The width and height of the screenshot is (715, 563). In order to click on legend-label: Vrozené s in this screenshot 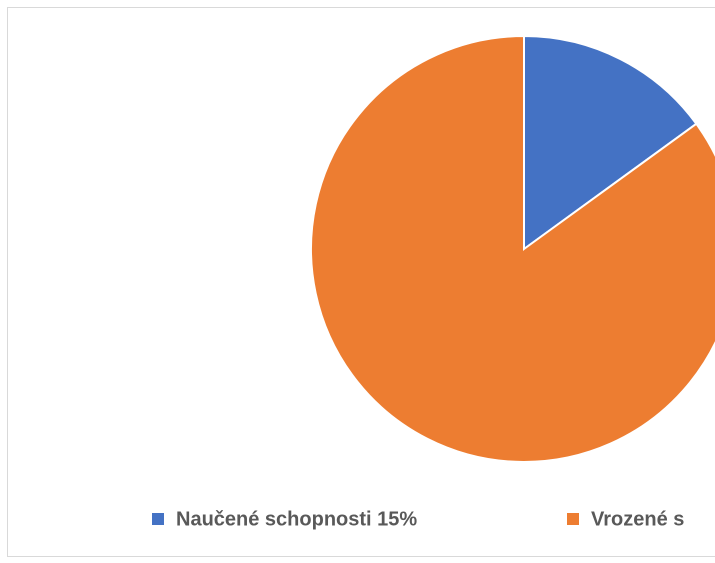, I will do `click(637, 519)`.